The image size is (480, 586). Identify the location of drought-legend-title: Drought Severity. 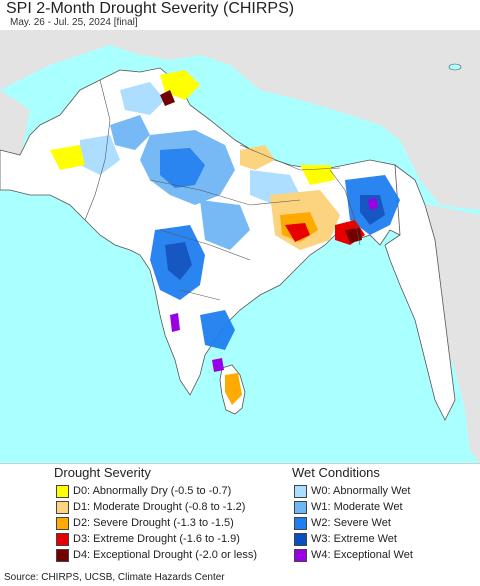
(102, 472).